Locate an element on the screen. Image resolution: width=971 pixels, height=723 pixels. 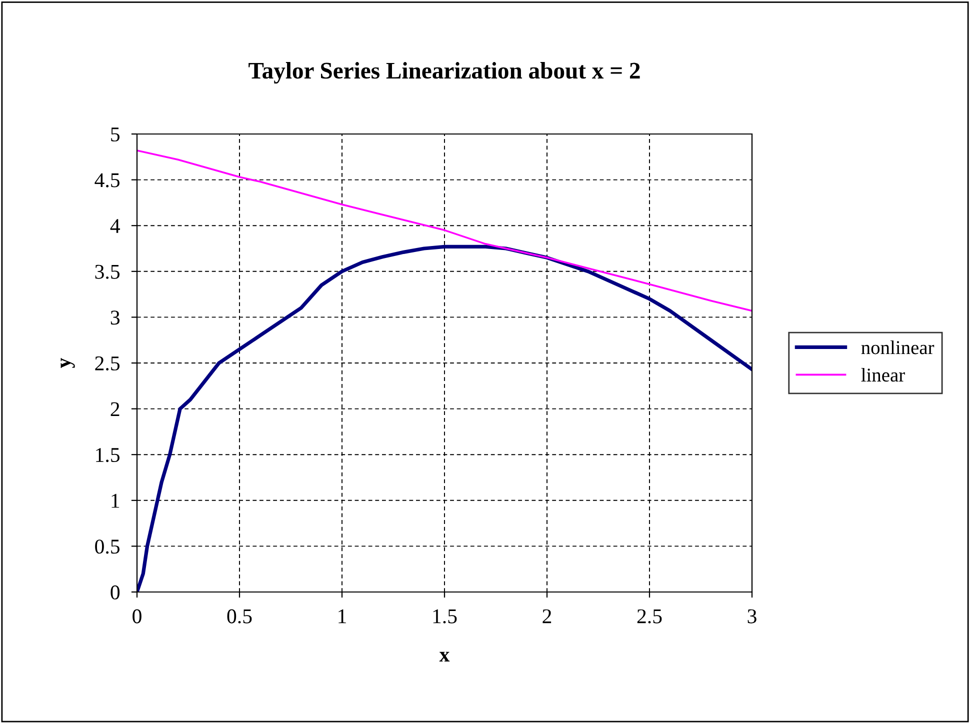
legend-label: nonlinear is located at coordinates (897, 347).